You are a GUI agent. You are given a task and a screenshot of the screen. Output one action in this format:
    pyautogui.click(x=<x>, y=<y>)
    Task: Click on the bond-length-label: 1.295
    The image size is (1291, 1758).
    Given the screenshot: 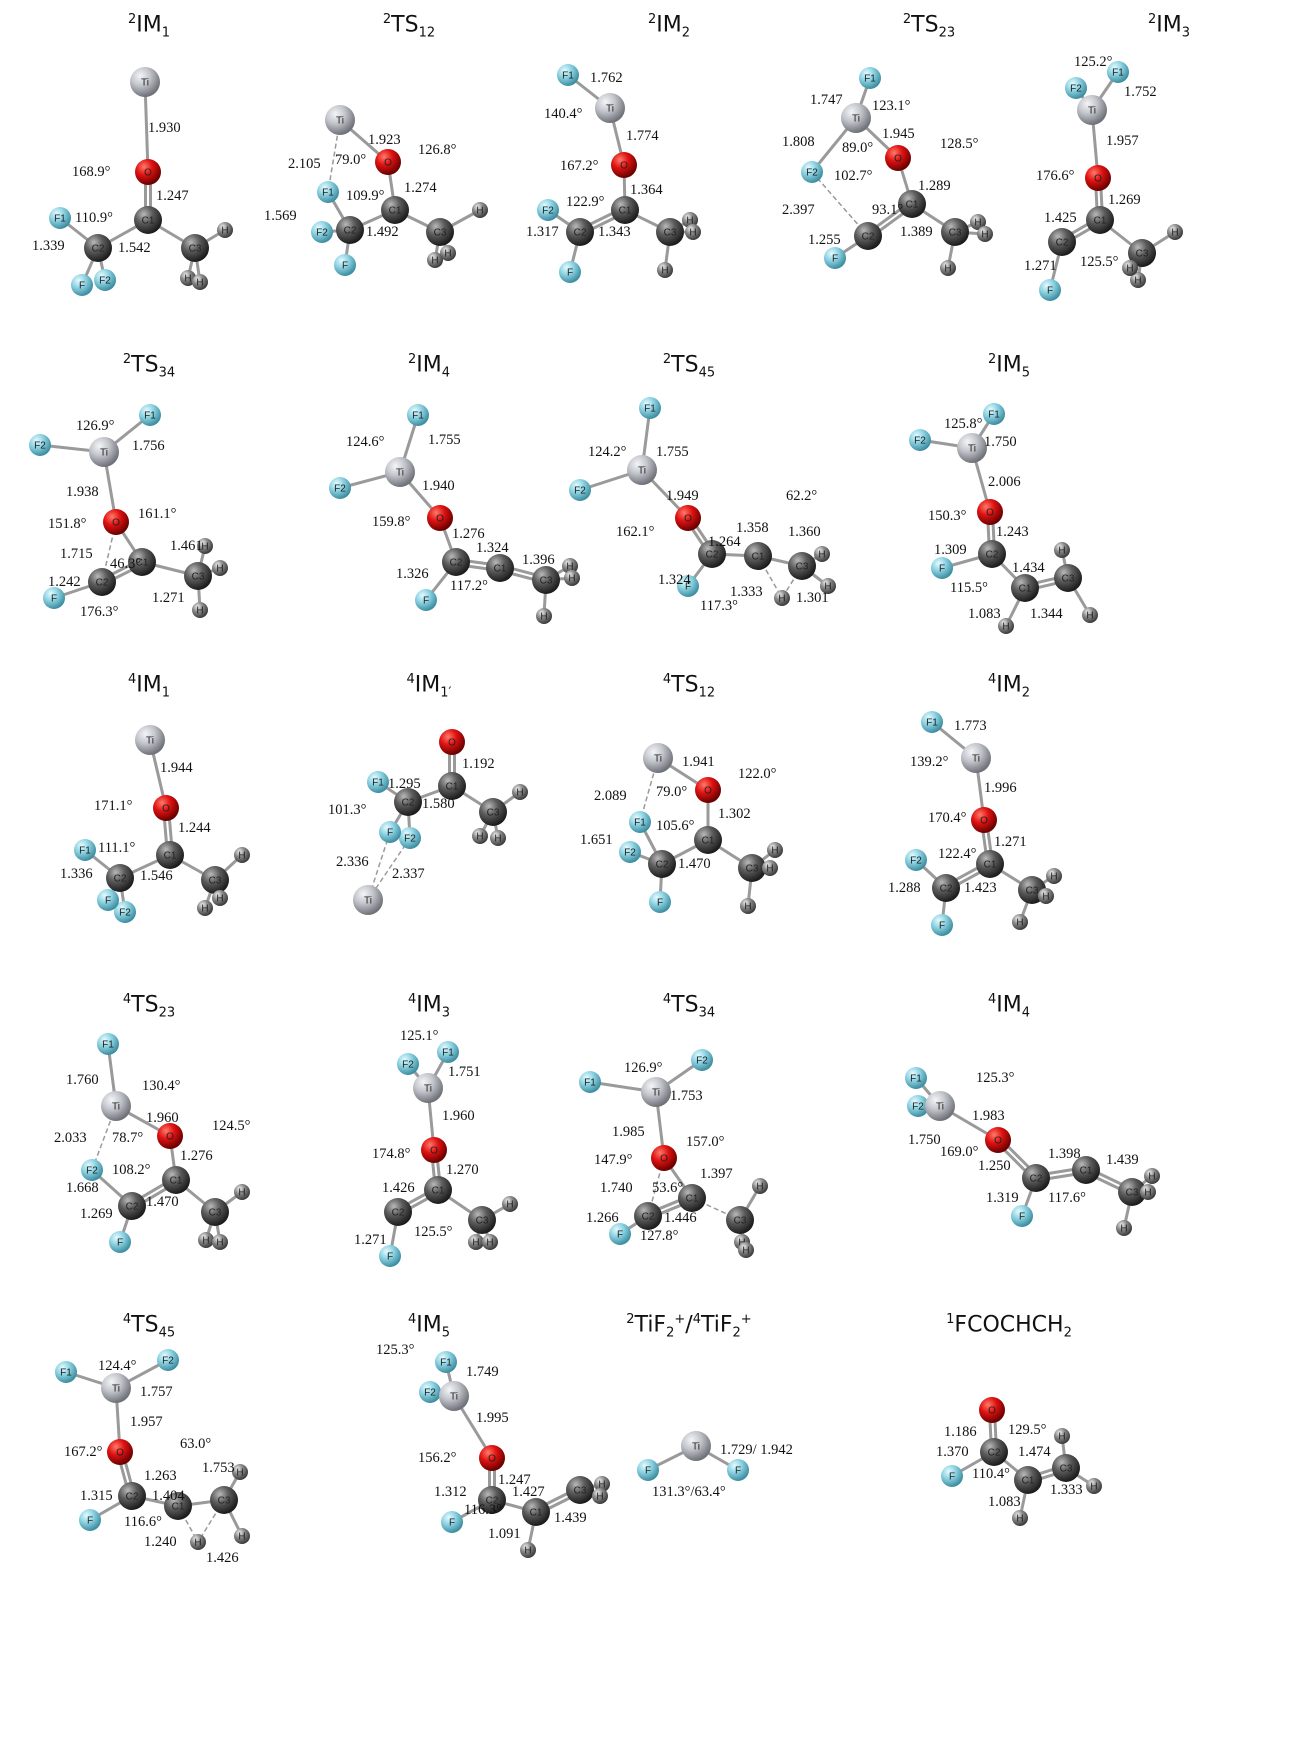 What is the action you would take?
    pyautogui.click(x=404, y=784)
    